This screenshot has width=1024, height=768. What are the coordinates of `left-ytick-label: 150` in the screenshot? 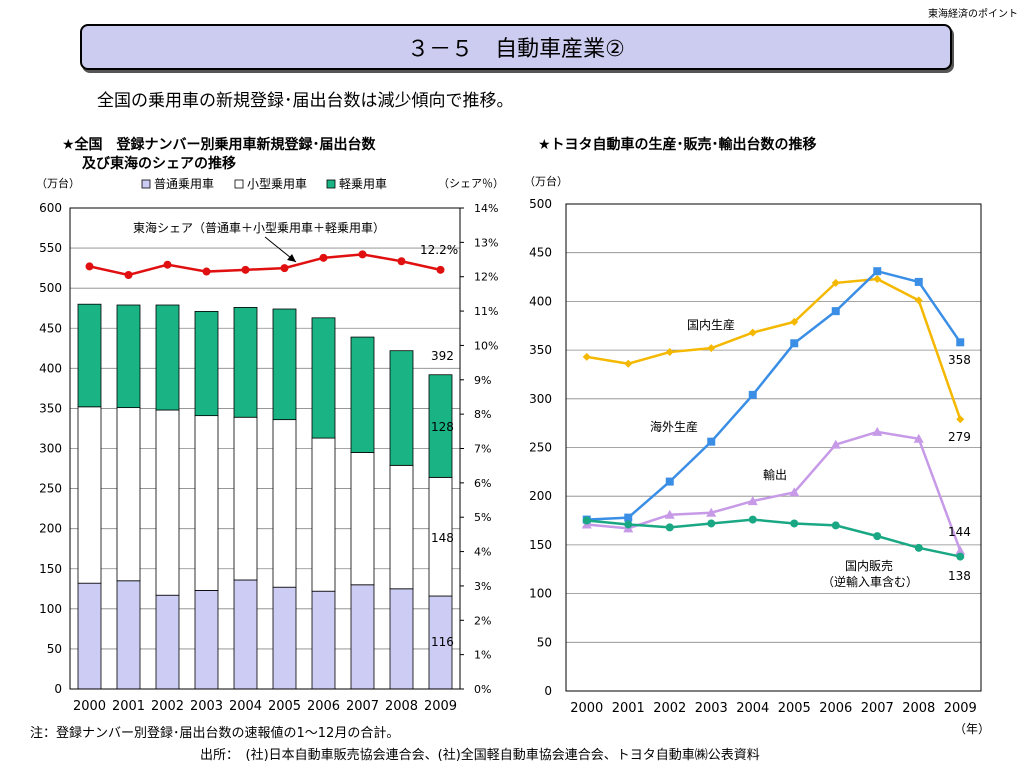 It's located at (50, 569).